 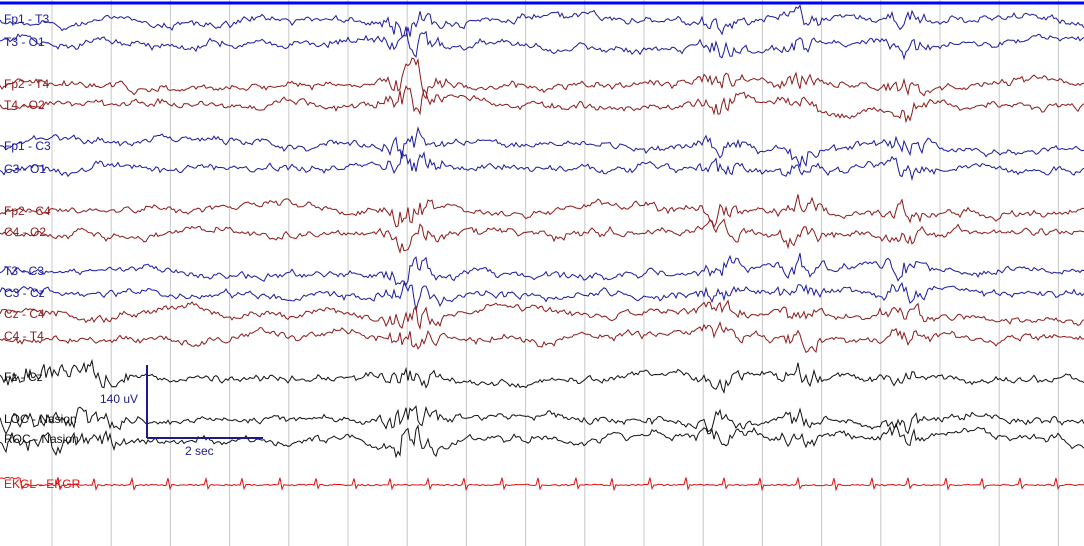 I want to click on channel-label: Fz - Cz, so click(x=23, y=377).